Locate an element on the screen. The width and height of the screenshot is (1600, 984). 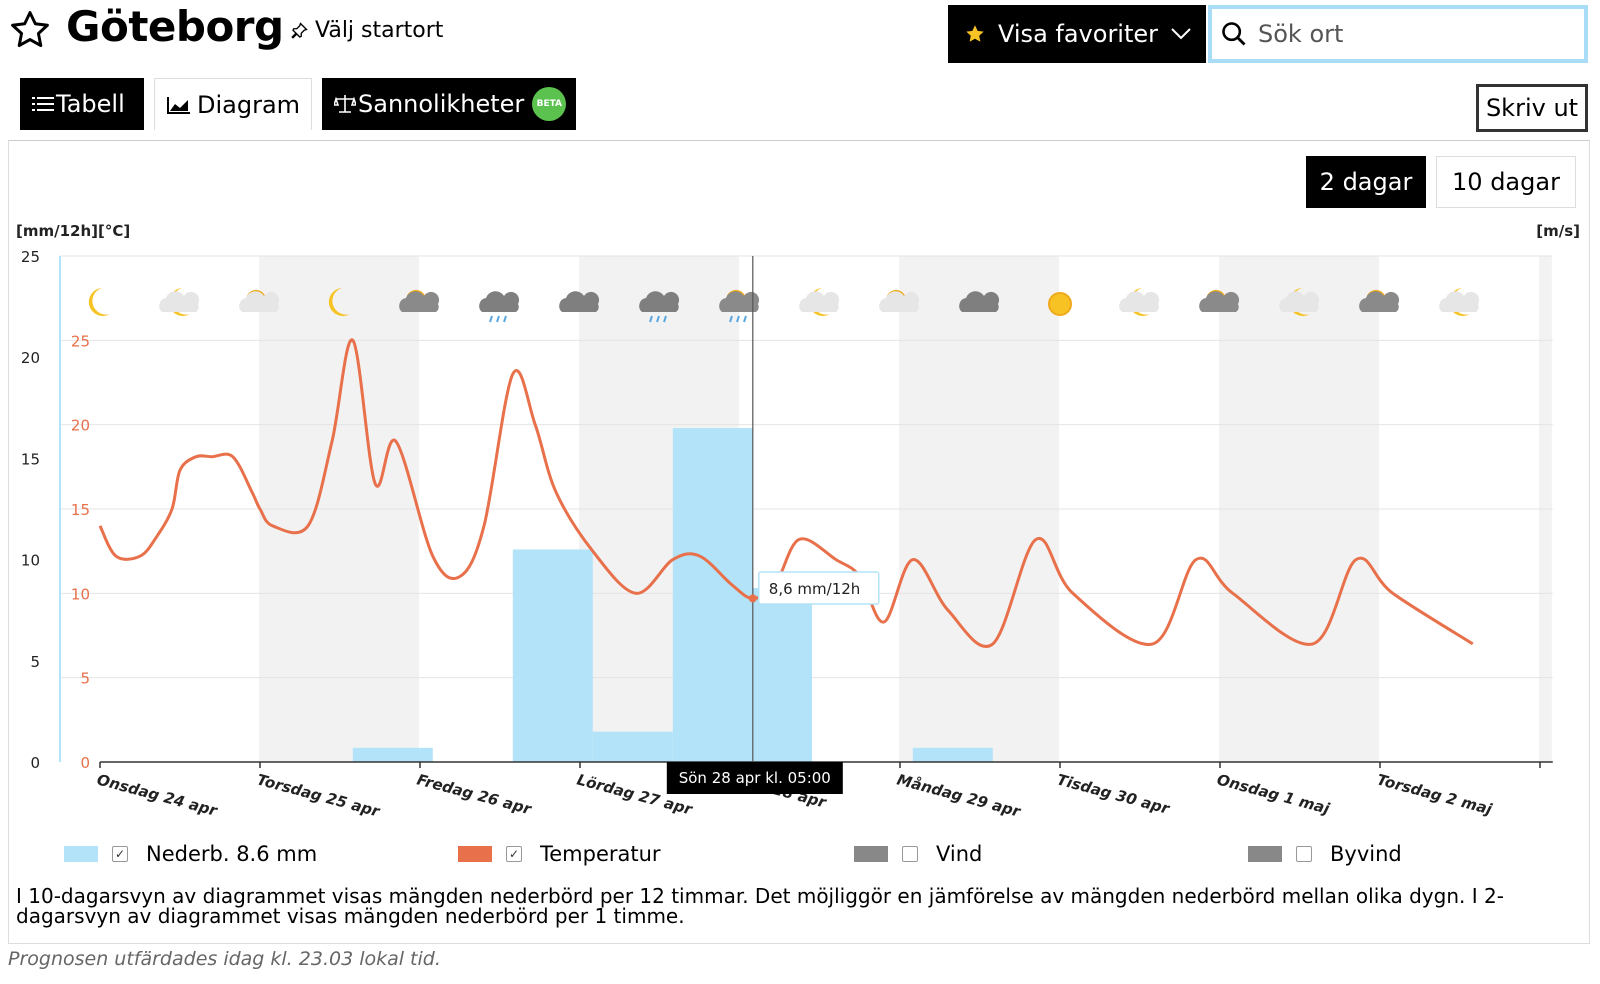
legend-label: Byvind is located at coordinates (1366, 854).